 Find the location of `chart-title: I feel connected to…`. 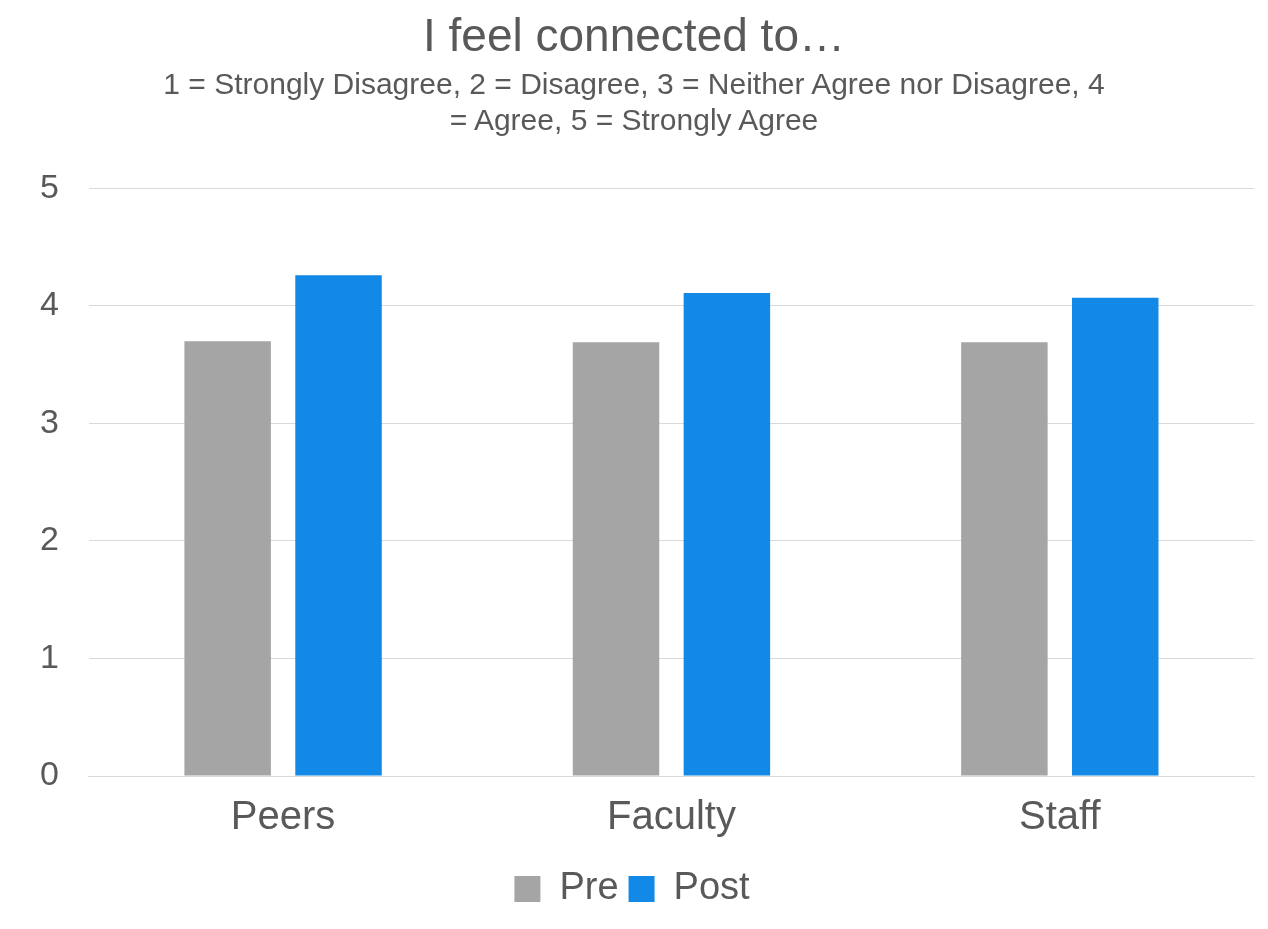

chart-title: I feel connected to… is located at coordinates (634, 35).